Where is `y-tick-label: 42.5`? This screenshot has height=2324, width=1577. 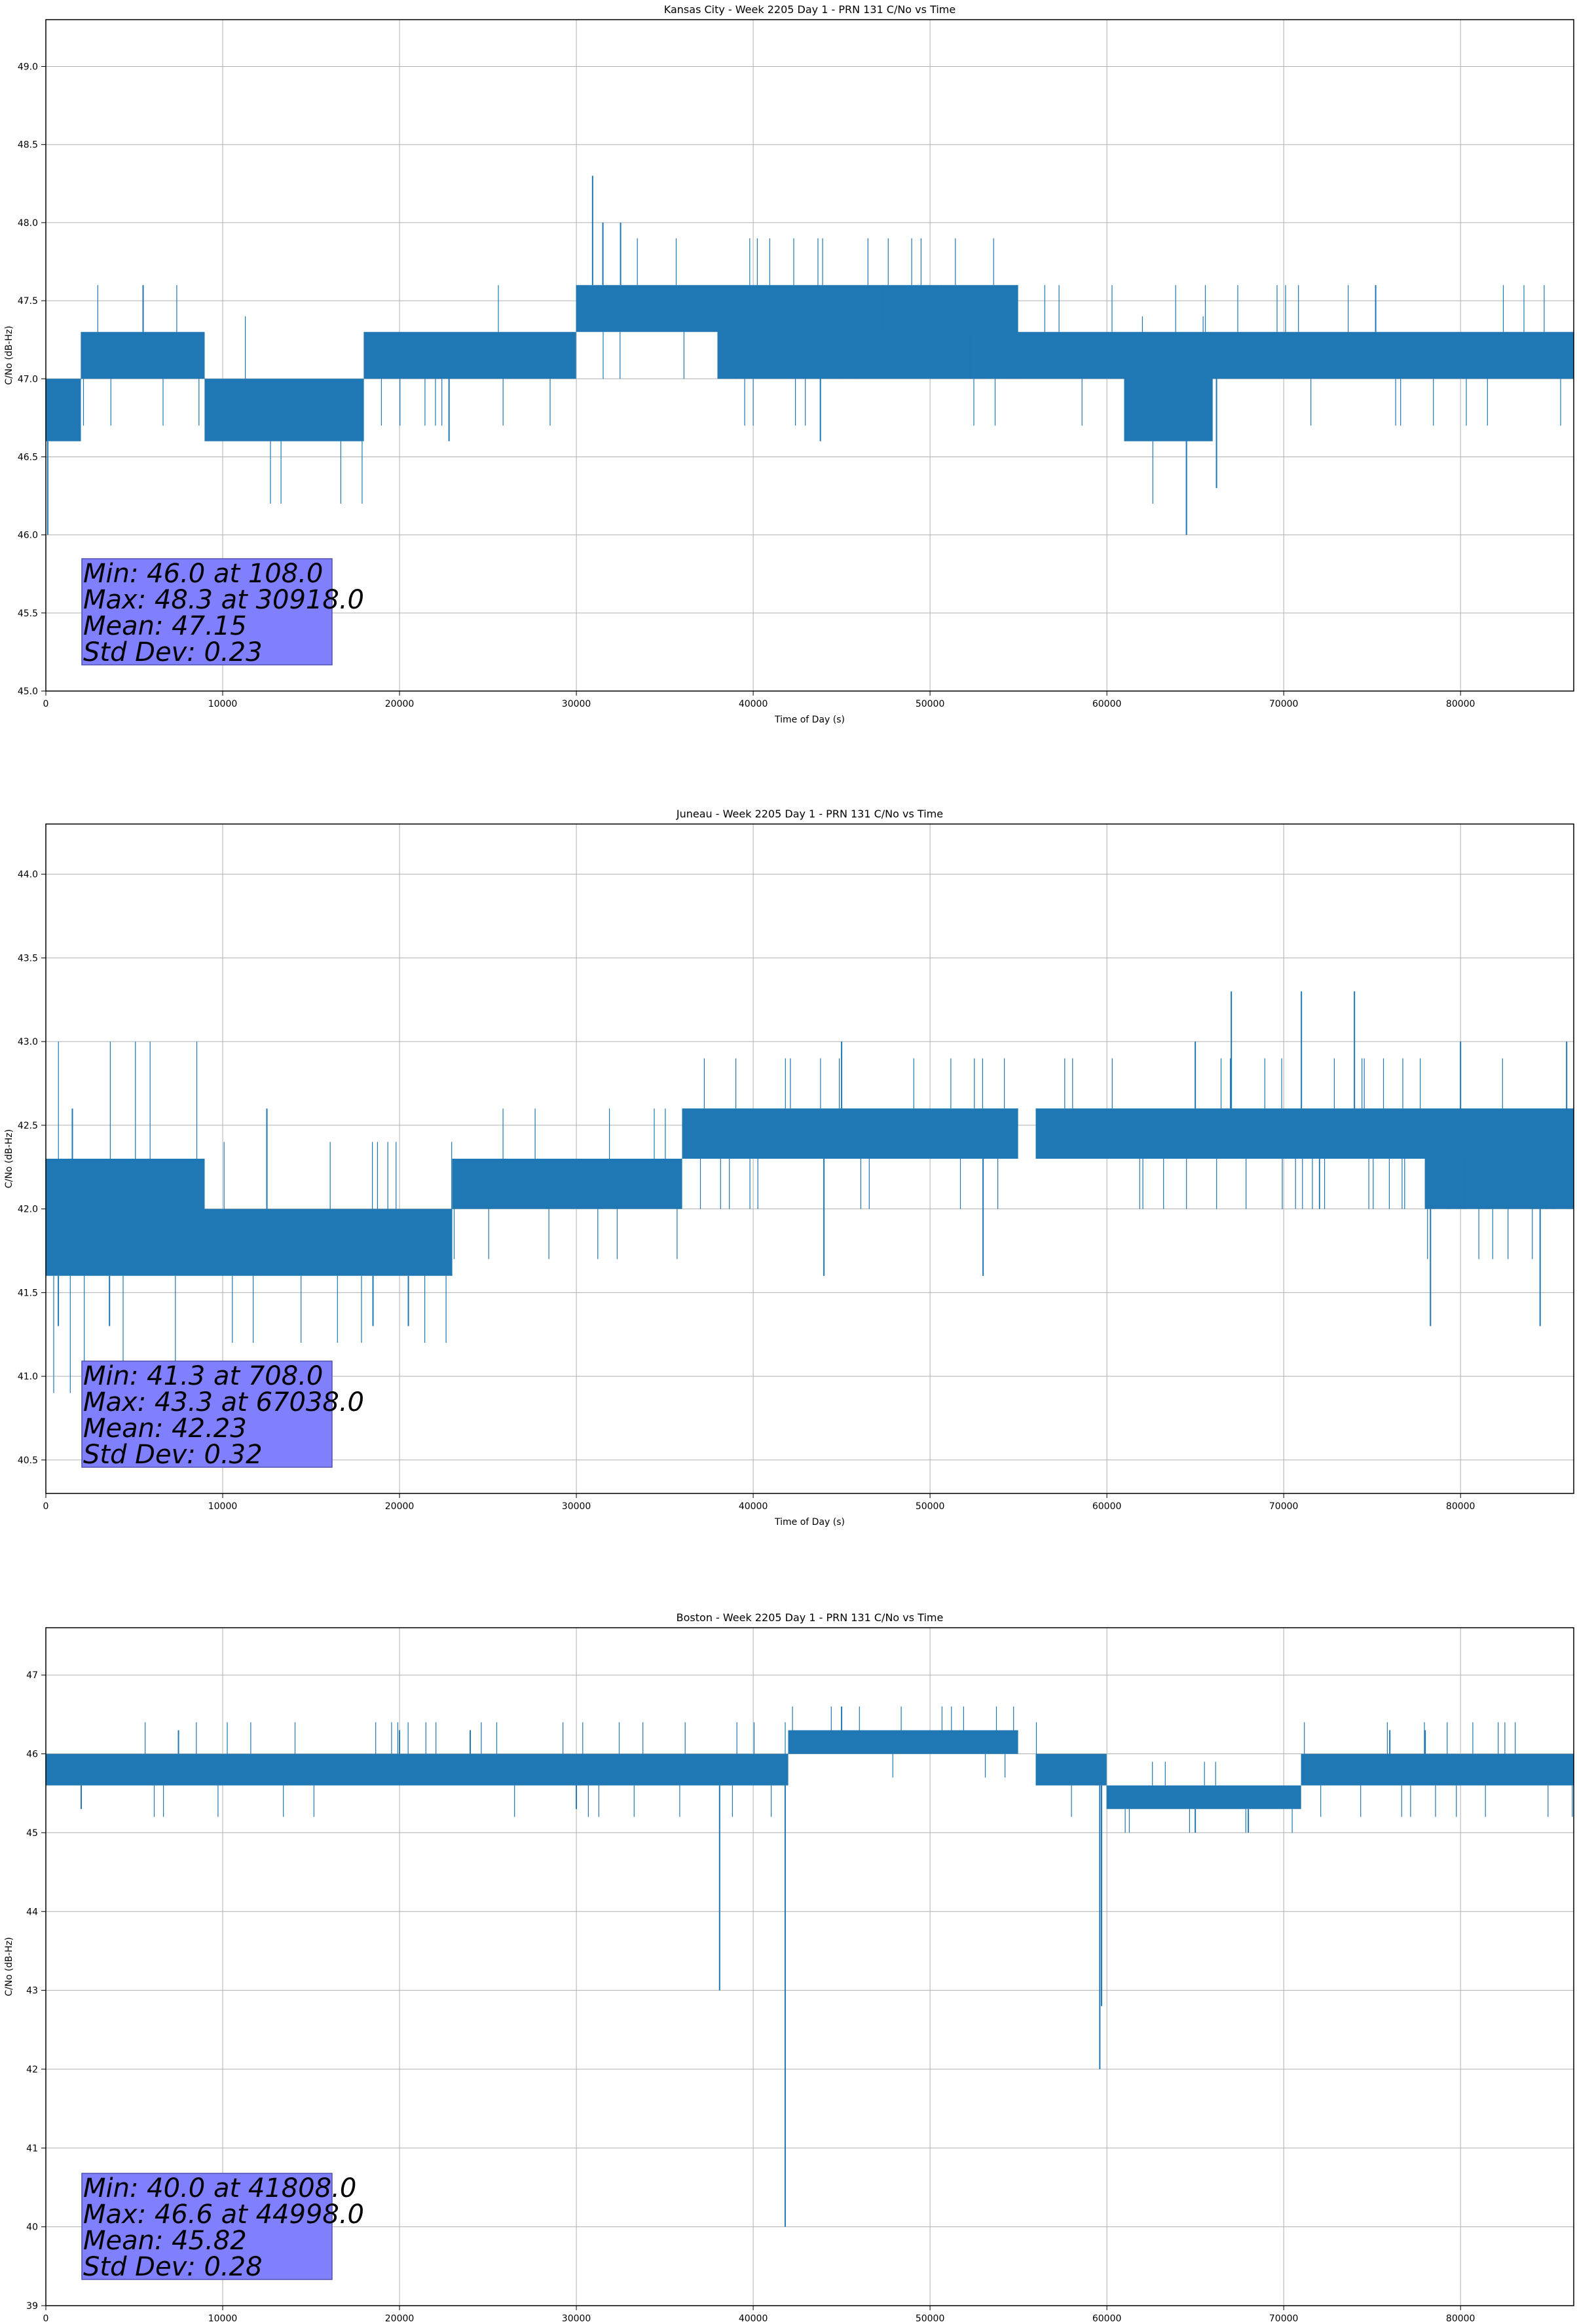
y-tick-label: 42.5 is located at coordinates (28, 1126).